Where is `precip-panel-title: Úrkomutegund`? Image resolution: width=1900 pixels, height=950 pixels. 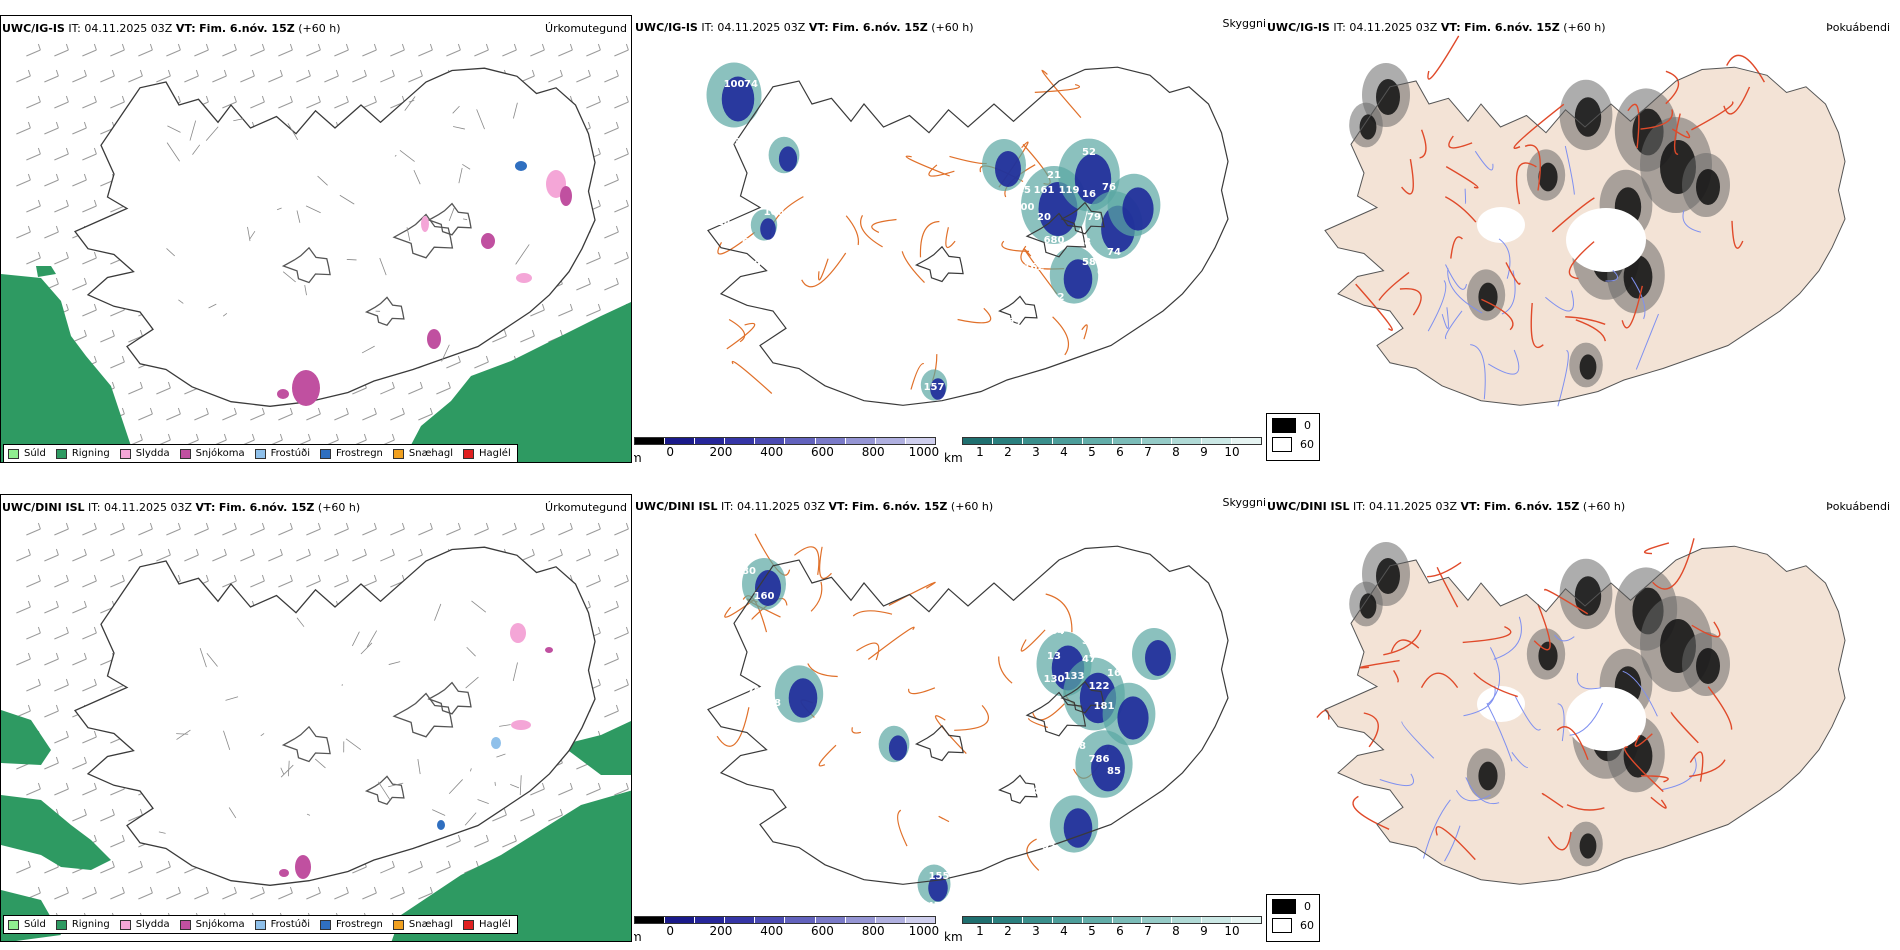
precip-panel-title: Úrkomutegund is located at coordinates (586, 507).